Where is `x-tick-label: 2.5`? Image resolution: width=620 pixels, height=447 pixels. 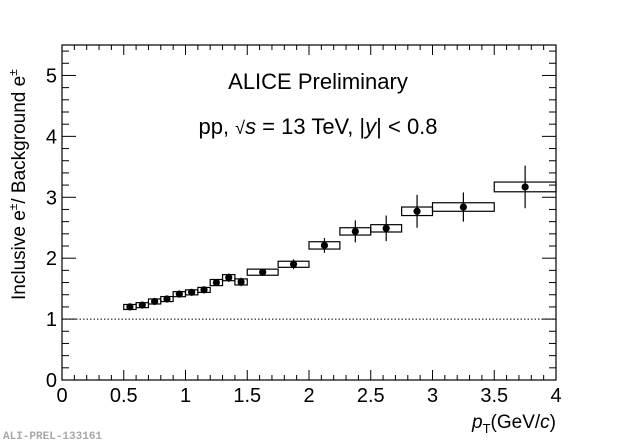 x-tick-label: 2.5 is located at coordinates (371, 396).